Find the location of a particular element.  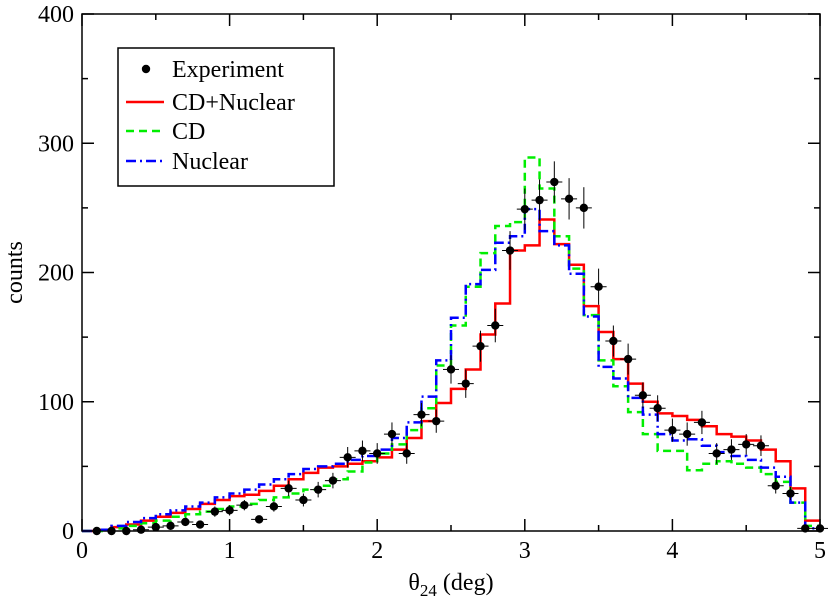

x-tick-label: 3 is located at coordinates (525, 551).